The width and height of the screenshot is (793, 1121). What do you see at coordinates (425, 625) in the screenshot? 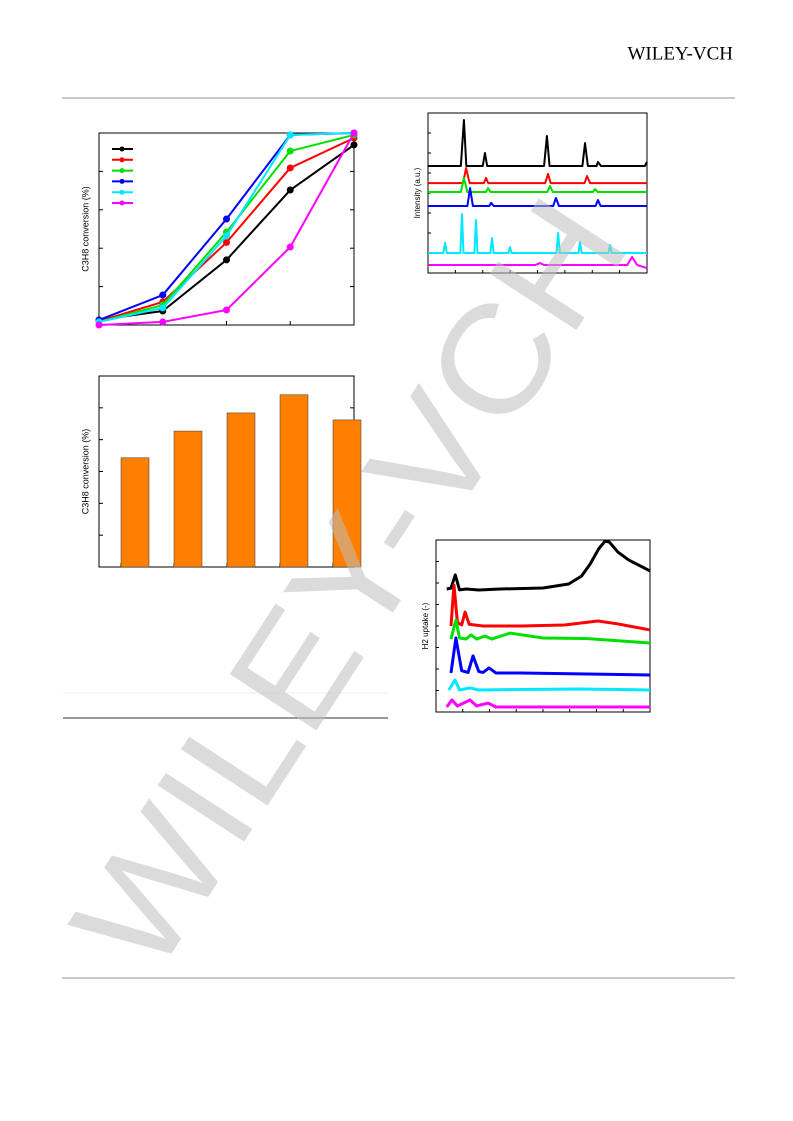
I see `y-axis-label: H2 uptake (-)` at bounding box center [425, 625].